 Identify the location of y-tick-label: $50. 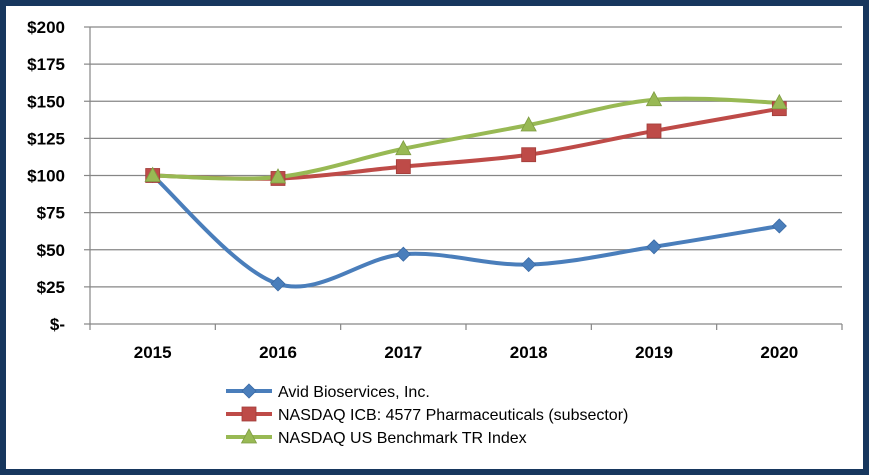
(51, 250).